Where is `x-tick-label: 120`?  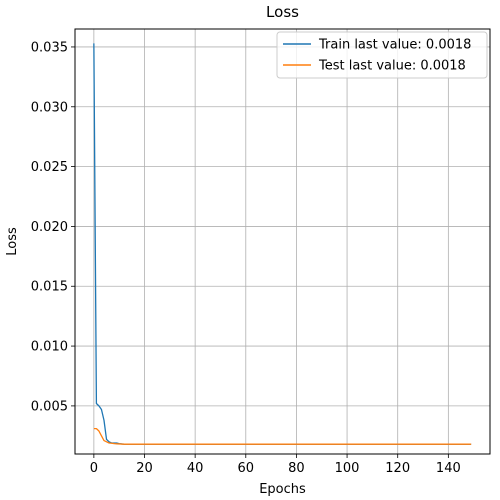
x-tick-label: 120 is located at coordinates (397, 468).